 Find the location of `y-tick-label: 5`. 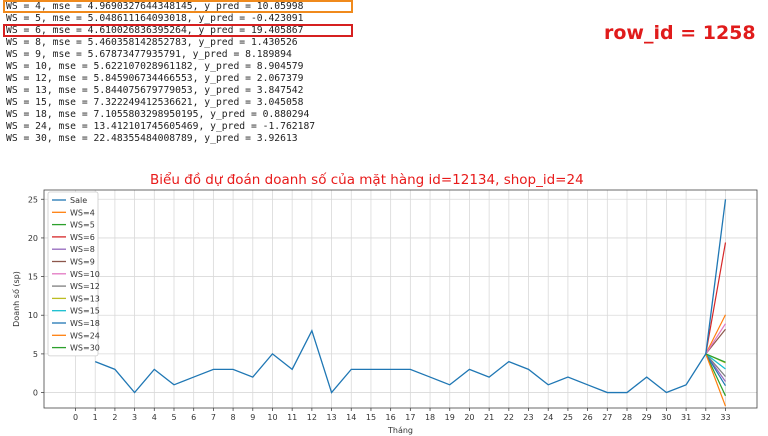

y-tick-label: 5 is located at coordinates (35, 354).